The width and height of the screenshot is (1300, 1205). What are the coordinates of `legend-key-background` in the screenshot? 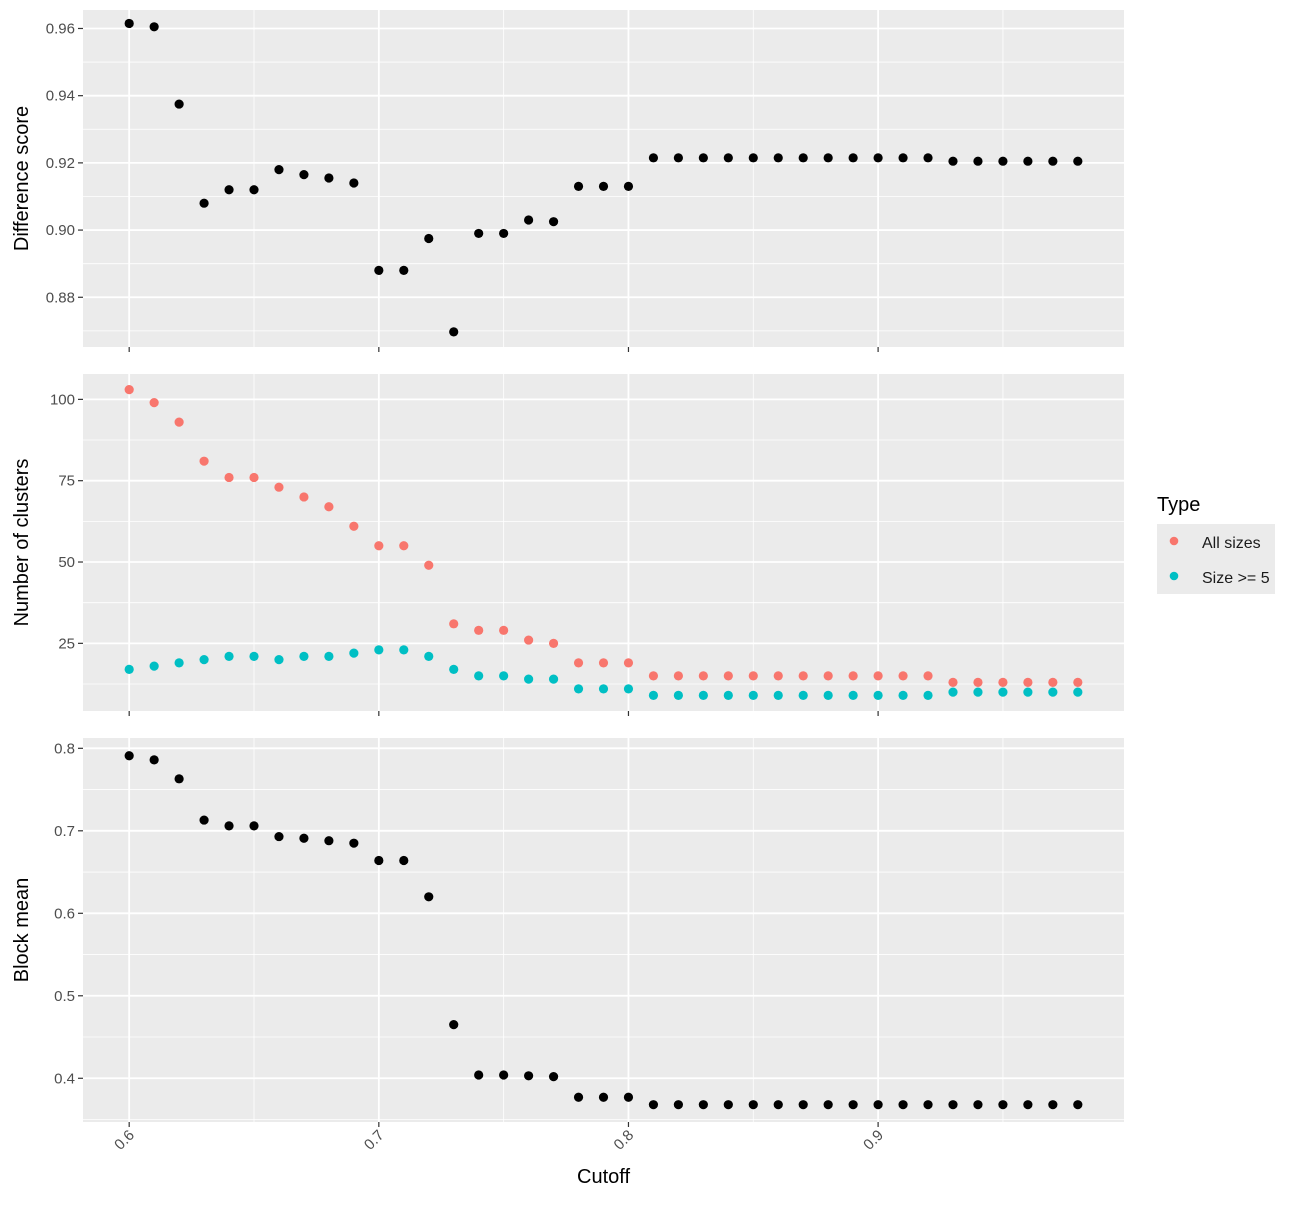 It's located at (1216, 559).